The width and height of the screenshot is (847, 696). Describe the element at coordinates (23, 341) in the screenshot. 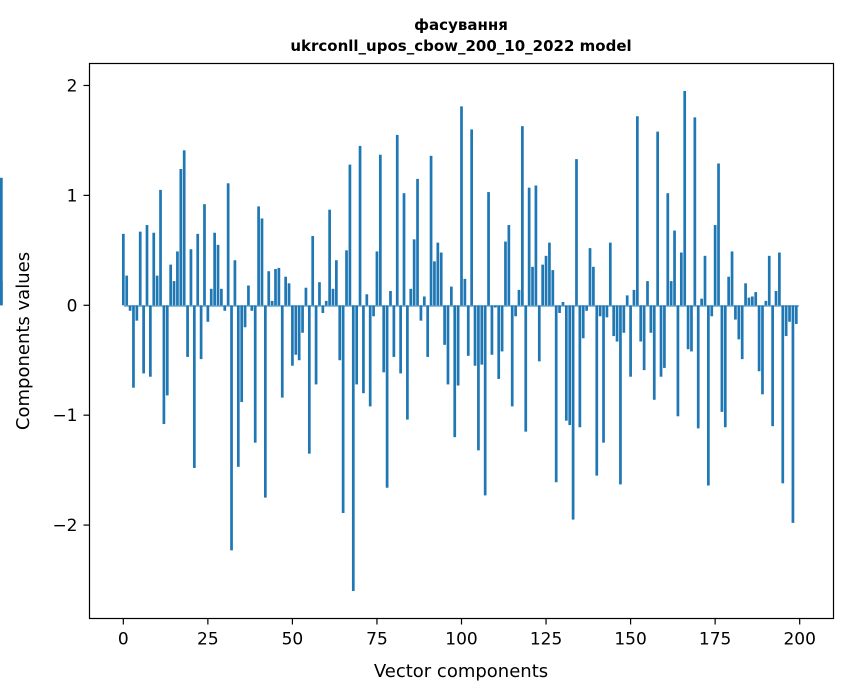

I see `y-axis-label: Components values` at that location.